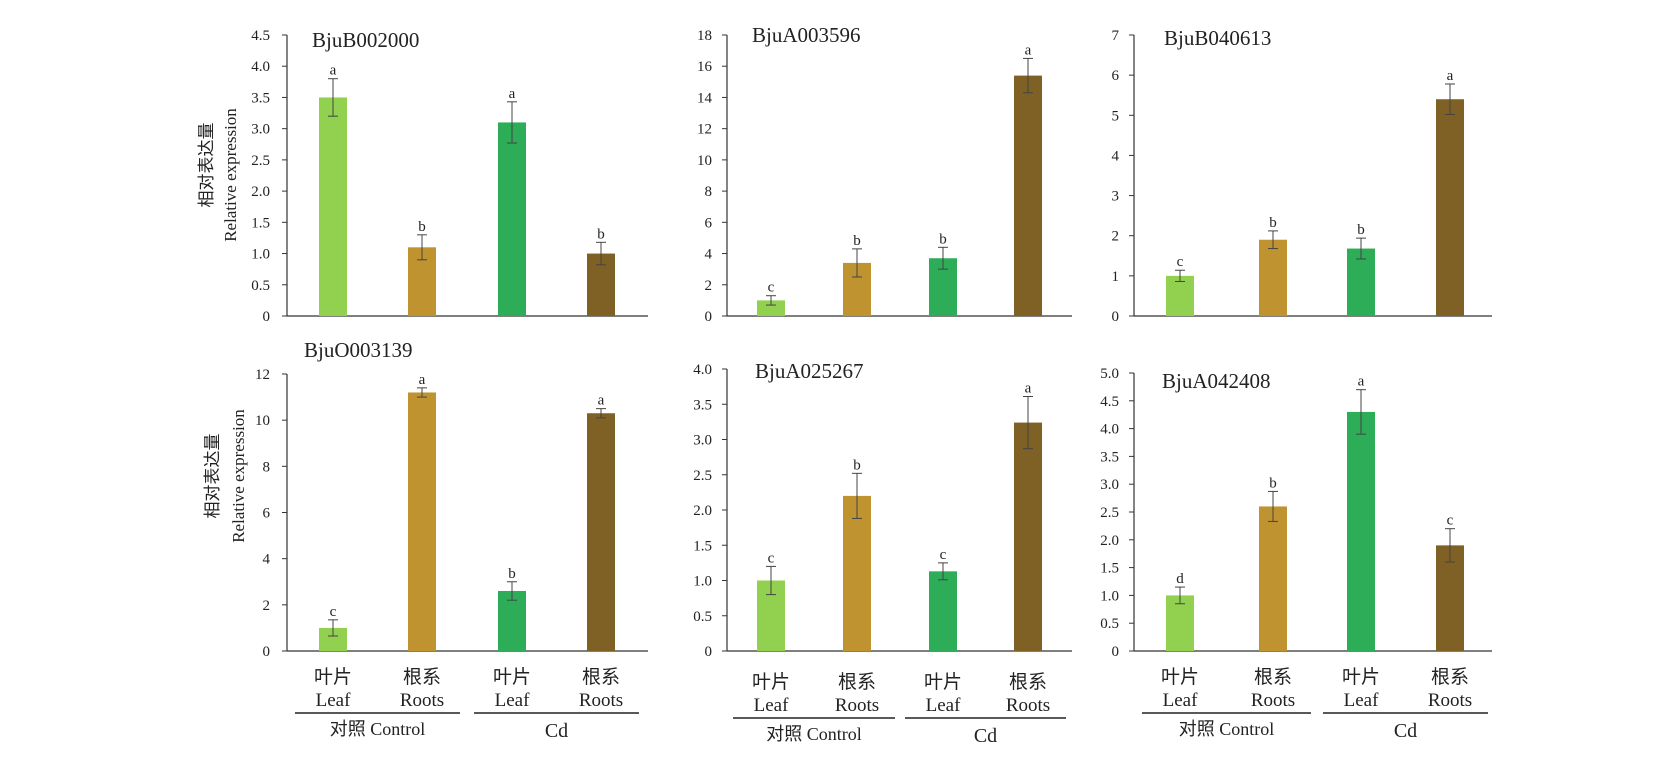  What do you see at coordinates (884, 174) in the screenshot?
I see `chart-panel: BjuA003596 0 2 4 6 8 10 12 14 16 18 c b b a` at bounding box center [884, 174].